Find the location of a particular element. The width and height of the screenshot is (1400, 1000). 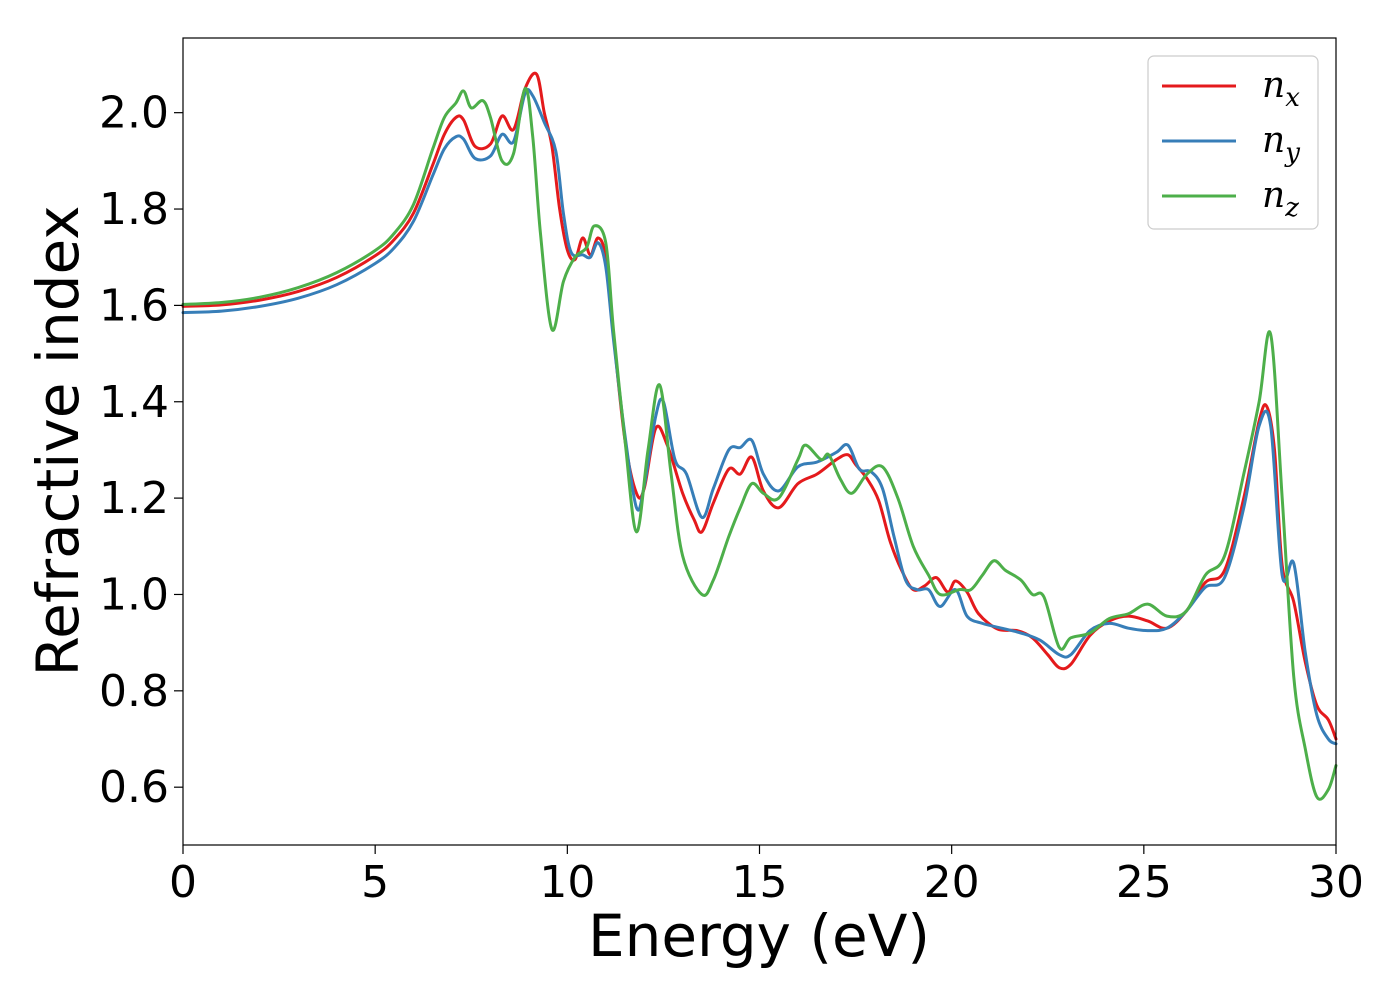

legend-label-y: ny is located at coordinates (1281, 144).